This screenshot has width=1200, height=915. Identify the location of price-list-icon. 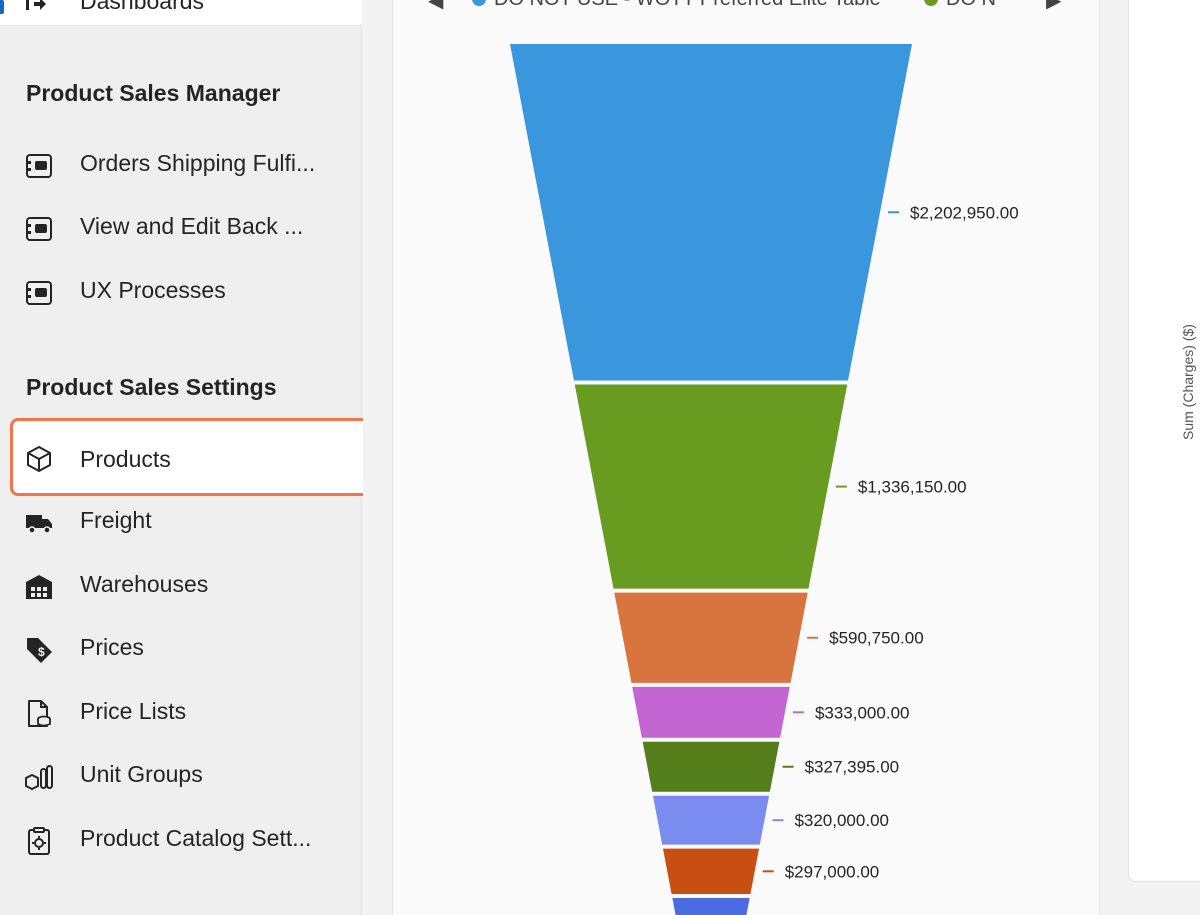
(39, 713).